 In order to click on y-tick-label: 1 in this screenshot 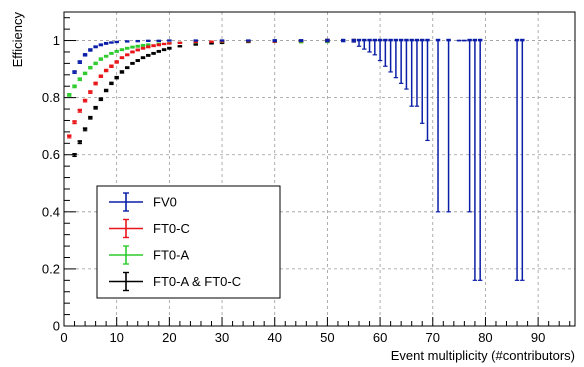, I will do `click(56, 40)`.